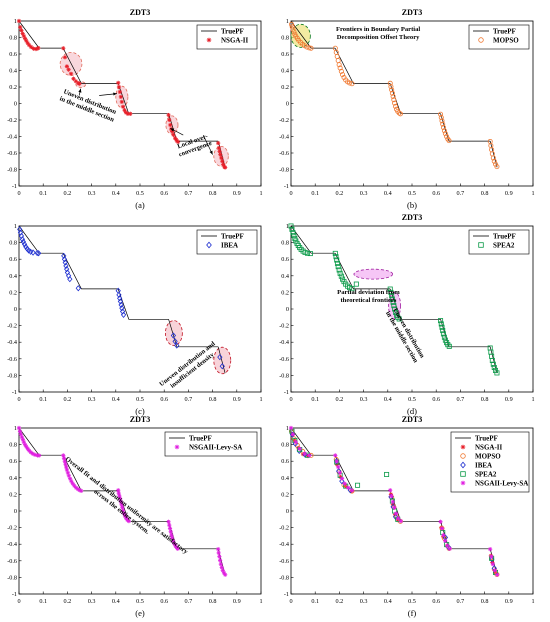  What do you see at coordinates (80, 90) in the screenshot?
I see `arrow-head` at bounding box center [80, 90].